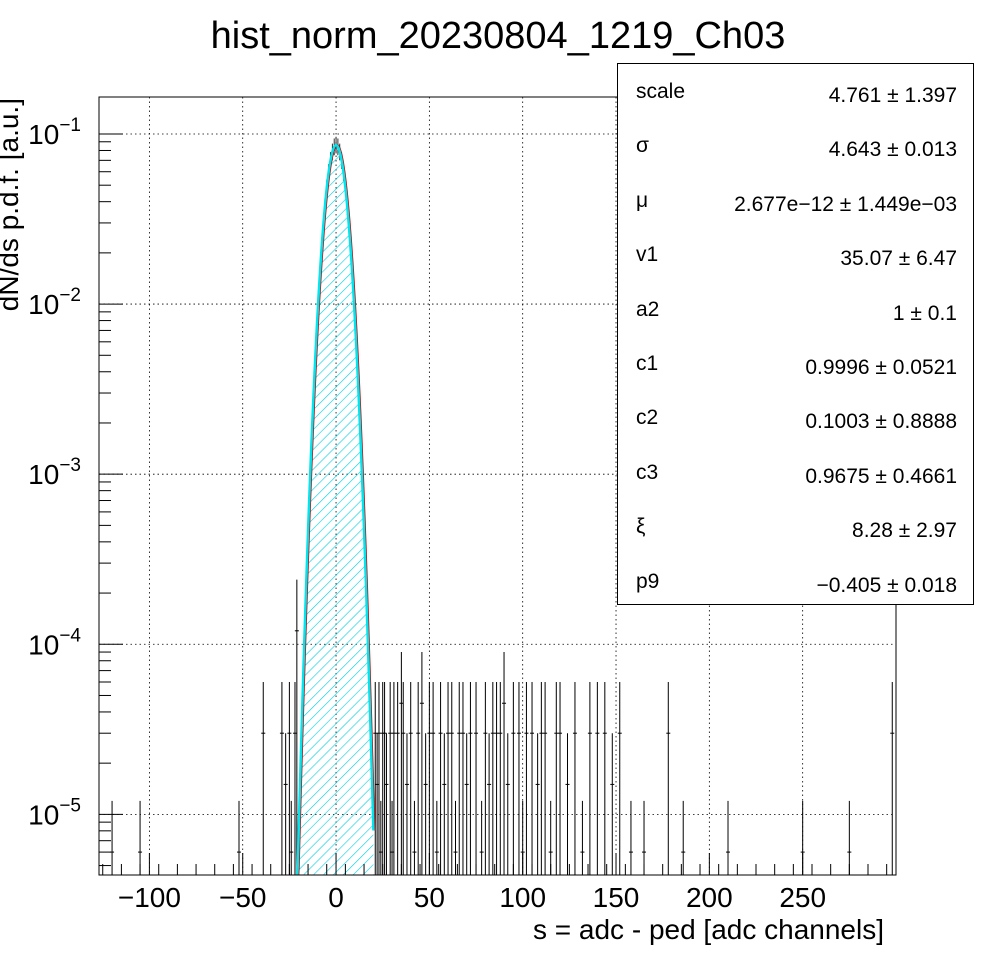 This screenshot has width=996, height=972. Describe the element at coordinates (647, 418) in the screenshot. I see `stat-name: c2` at that location.